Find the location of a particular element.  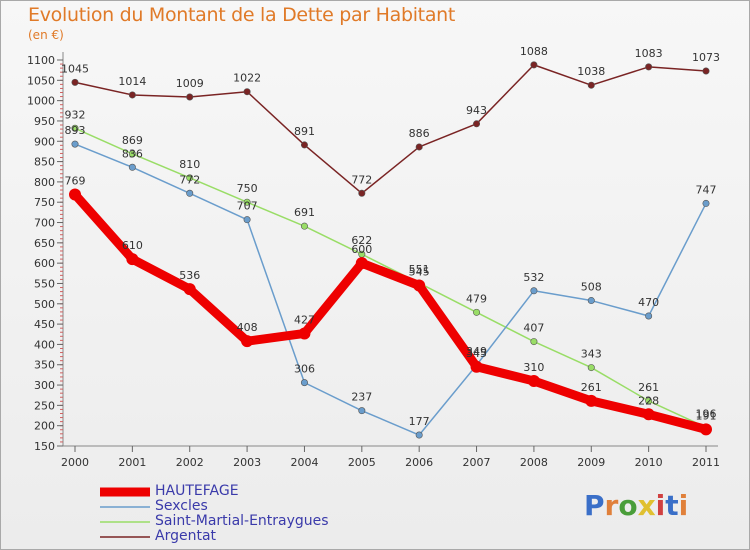

y-tick-label: 600 is located at coordinates (44, 263).